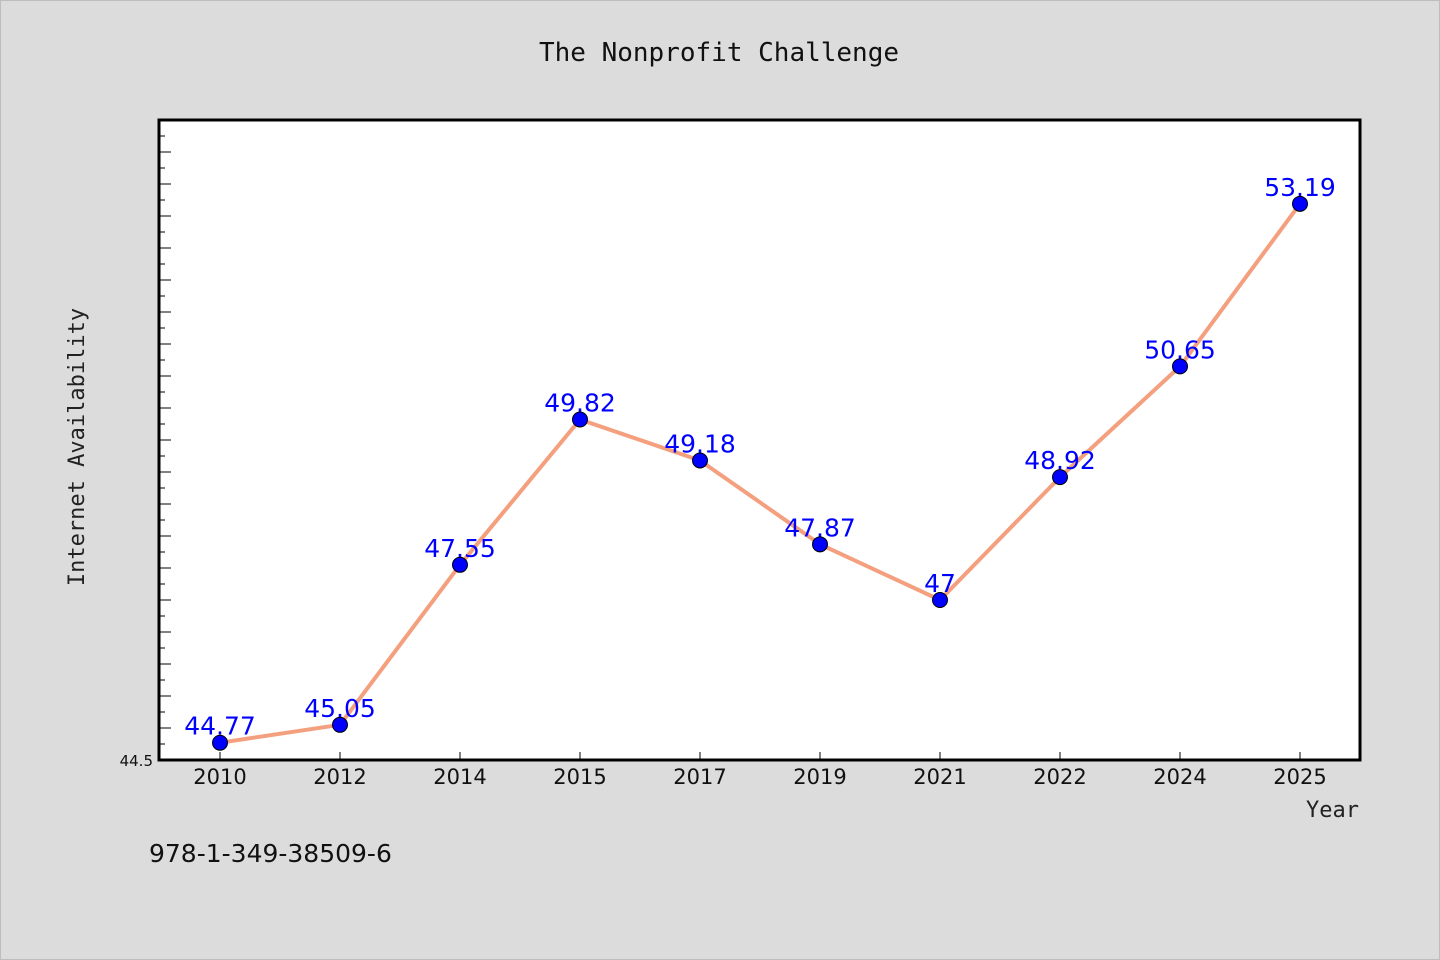  Describe the element at coordinates (1179, 777) in the screenshot. I see `x-tick-label: 2024` at that location.